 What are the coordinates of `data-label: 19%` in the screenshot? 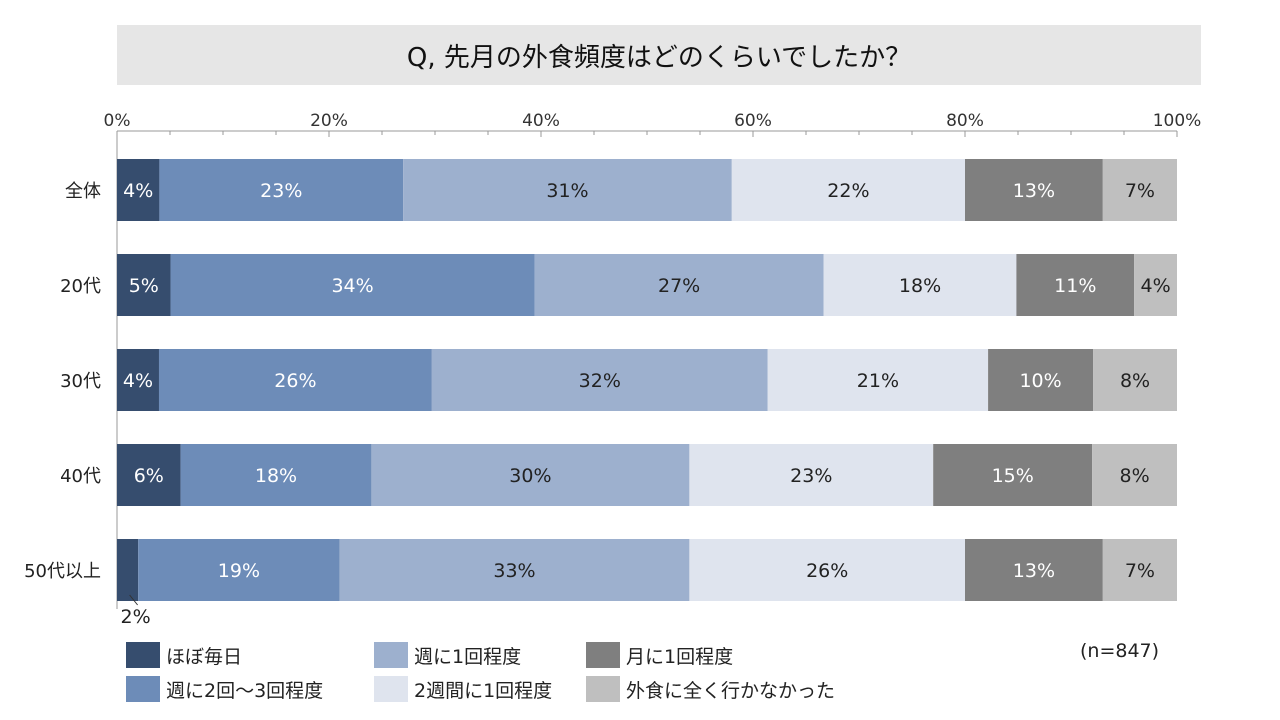 It's located at (239, 571).